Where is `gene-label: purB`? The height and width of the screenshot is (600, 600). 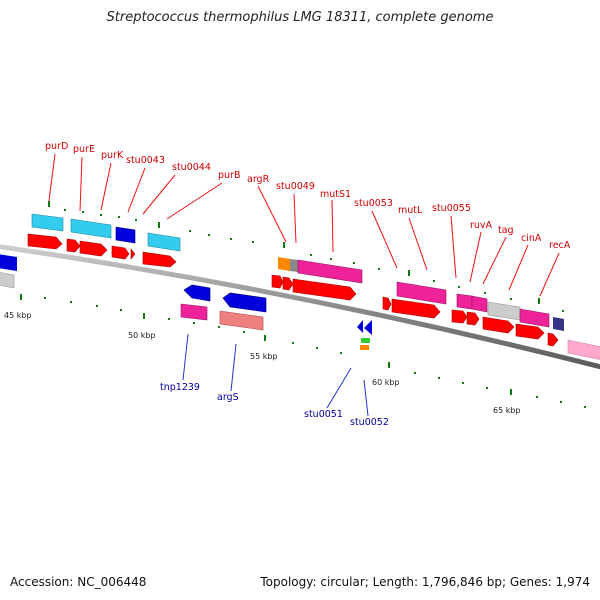 gene-label: purB is located at coordinates (229, 175).